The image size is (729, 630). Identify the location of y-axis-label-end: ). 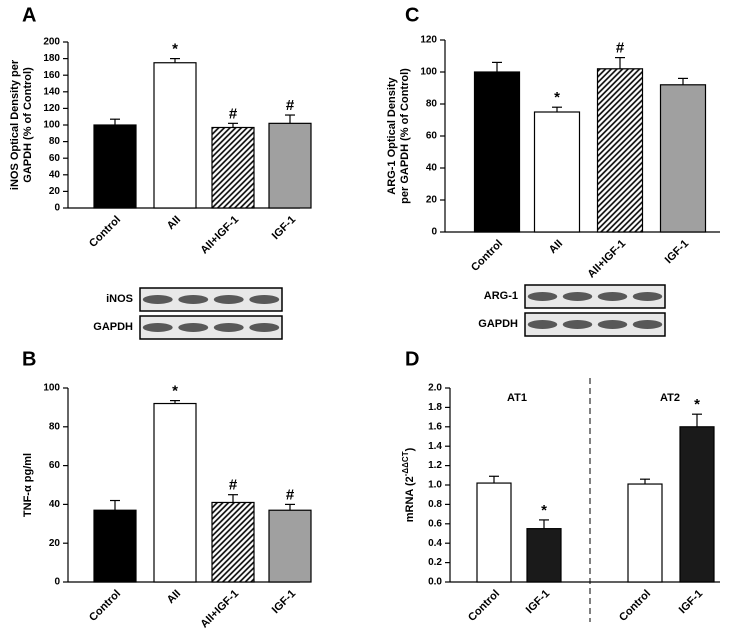
(410, 449).